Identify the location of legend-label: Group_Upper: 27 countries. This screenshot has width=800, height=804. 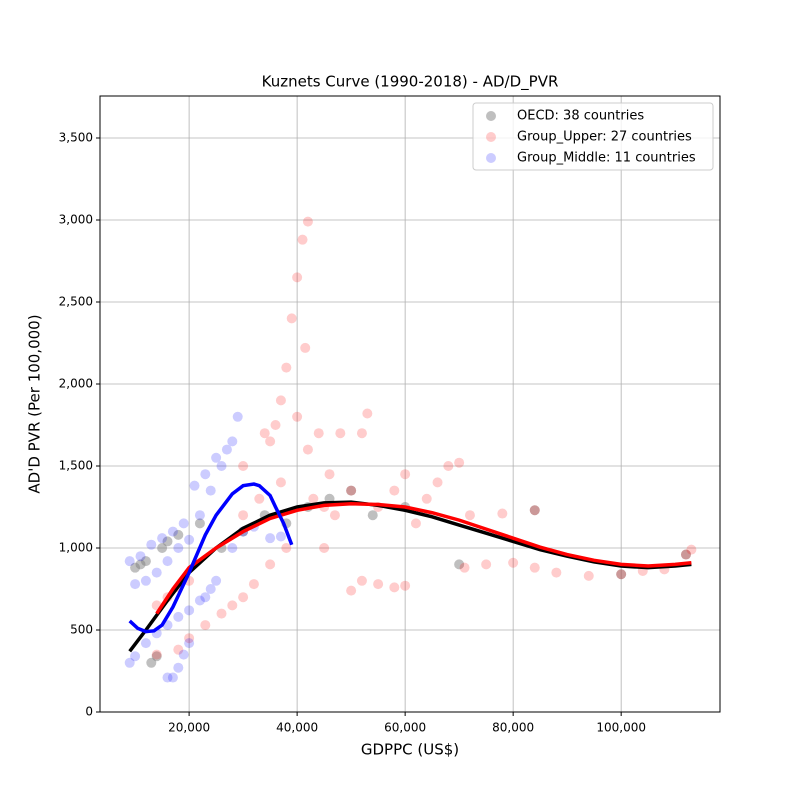
(604, 137).